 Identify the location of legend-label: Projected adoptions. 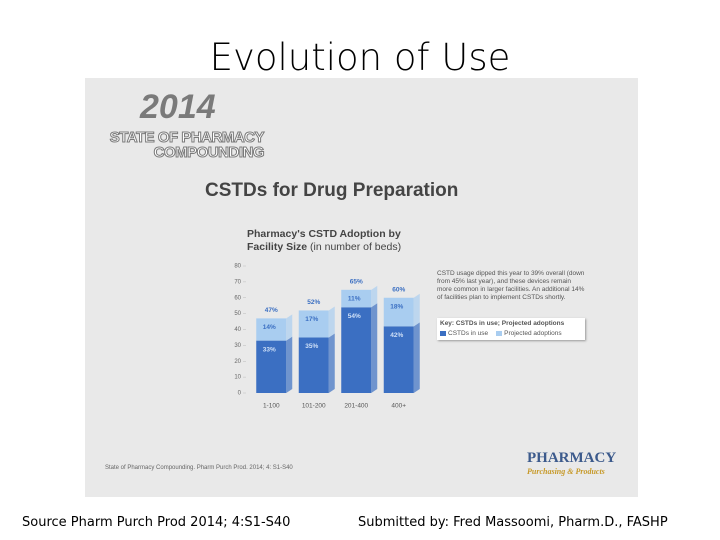
(533, 333).